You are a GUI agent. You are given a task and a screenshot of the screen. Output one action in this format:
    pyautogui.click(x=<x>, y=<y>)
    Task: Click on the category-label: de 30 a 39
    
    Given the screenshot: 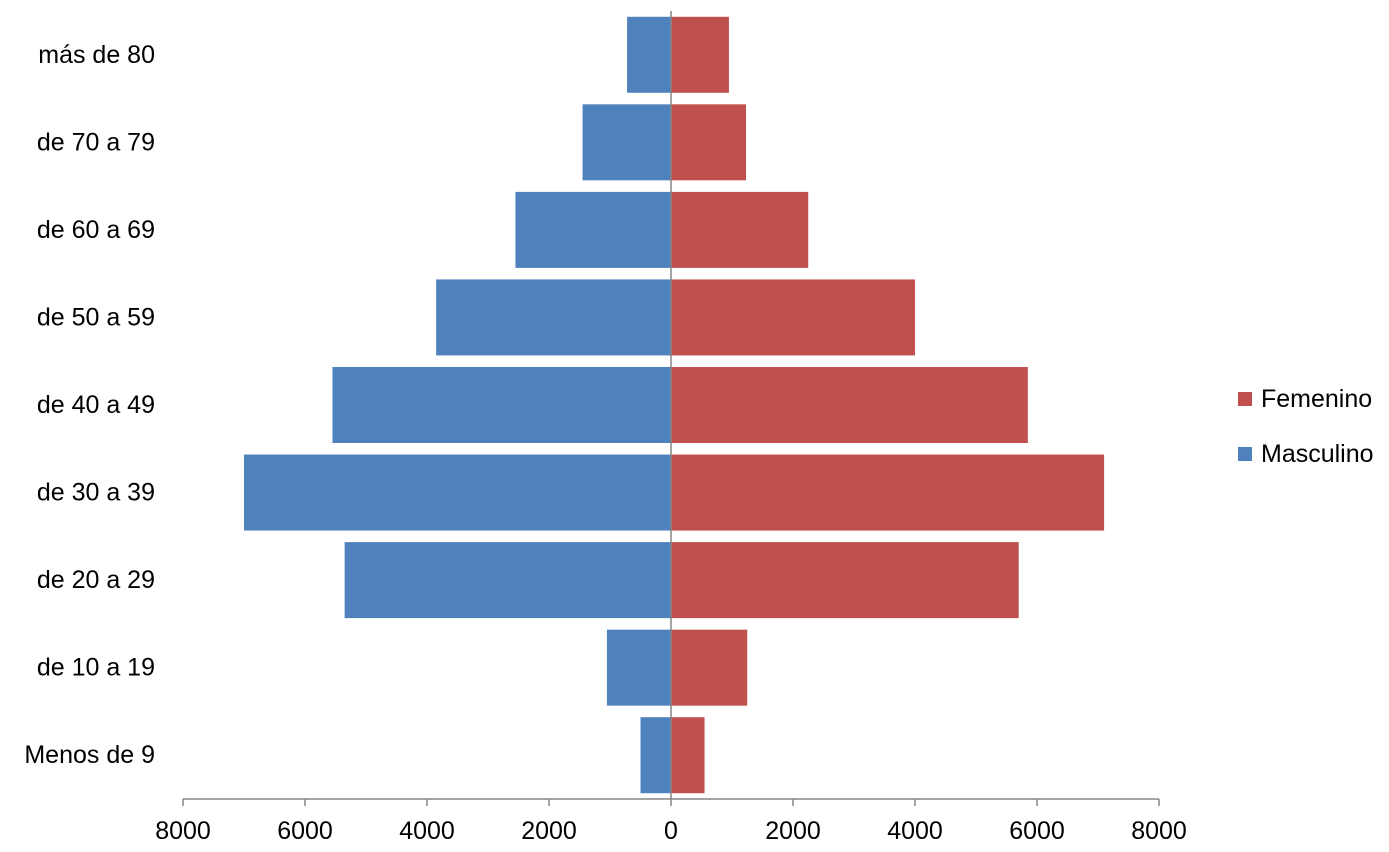 What is the action you would take?
    pyautogui.click(x=96, y=493)
    